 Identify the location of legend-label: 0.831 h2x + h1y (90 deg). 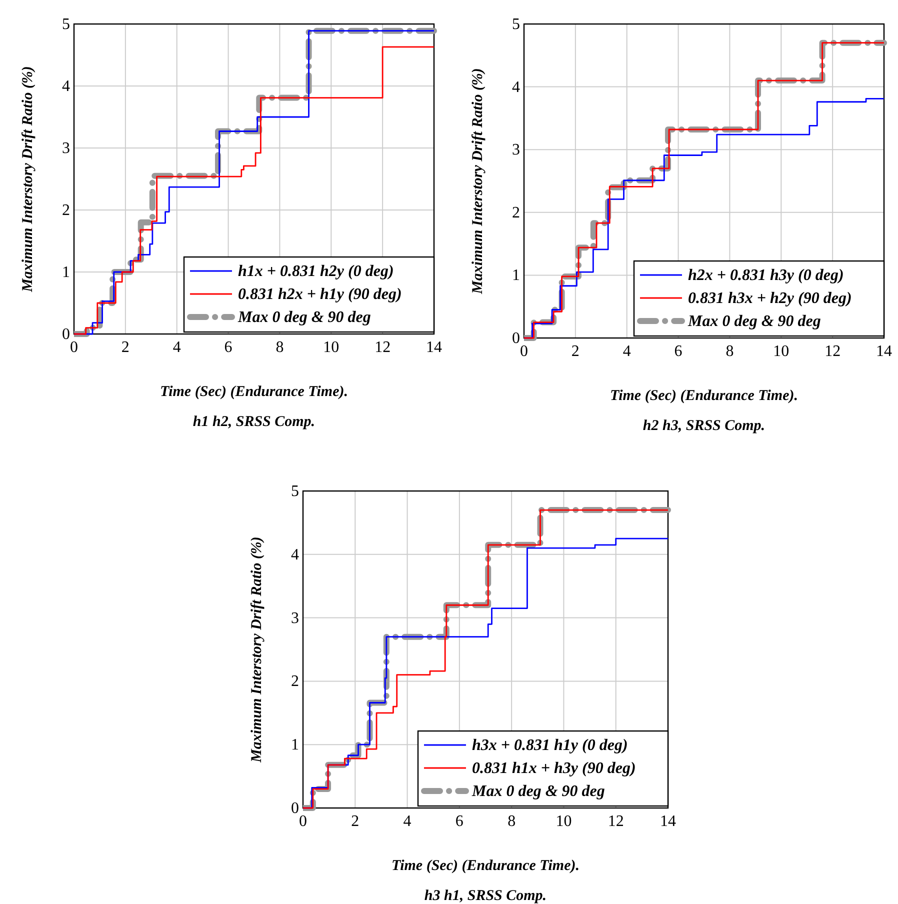
(320, 294).